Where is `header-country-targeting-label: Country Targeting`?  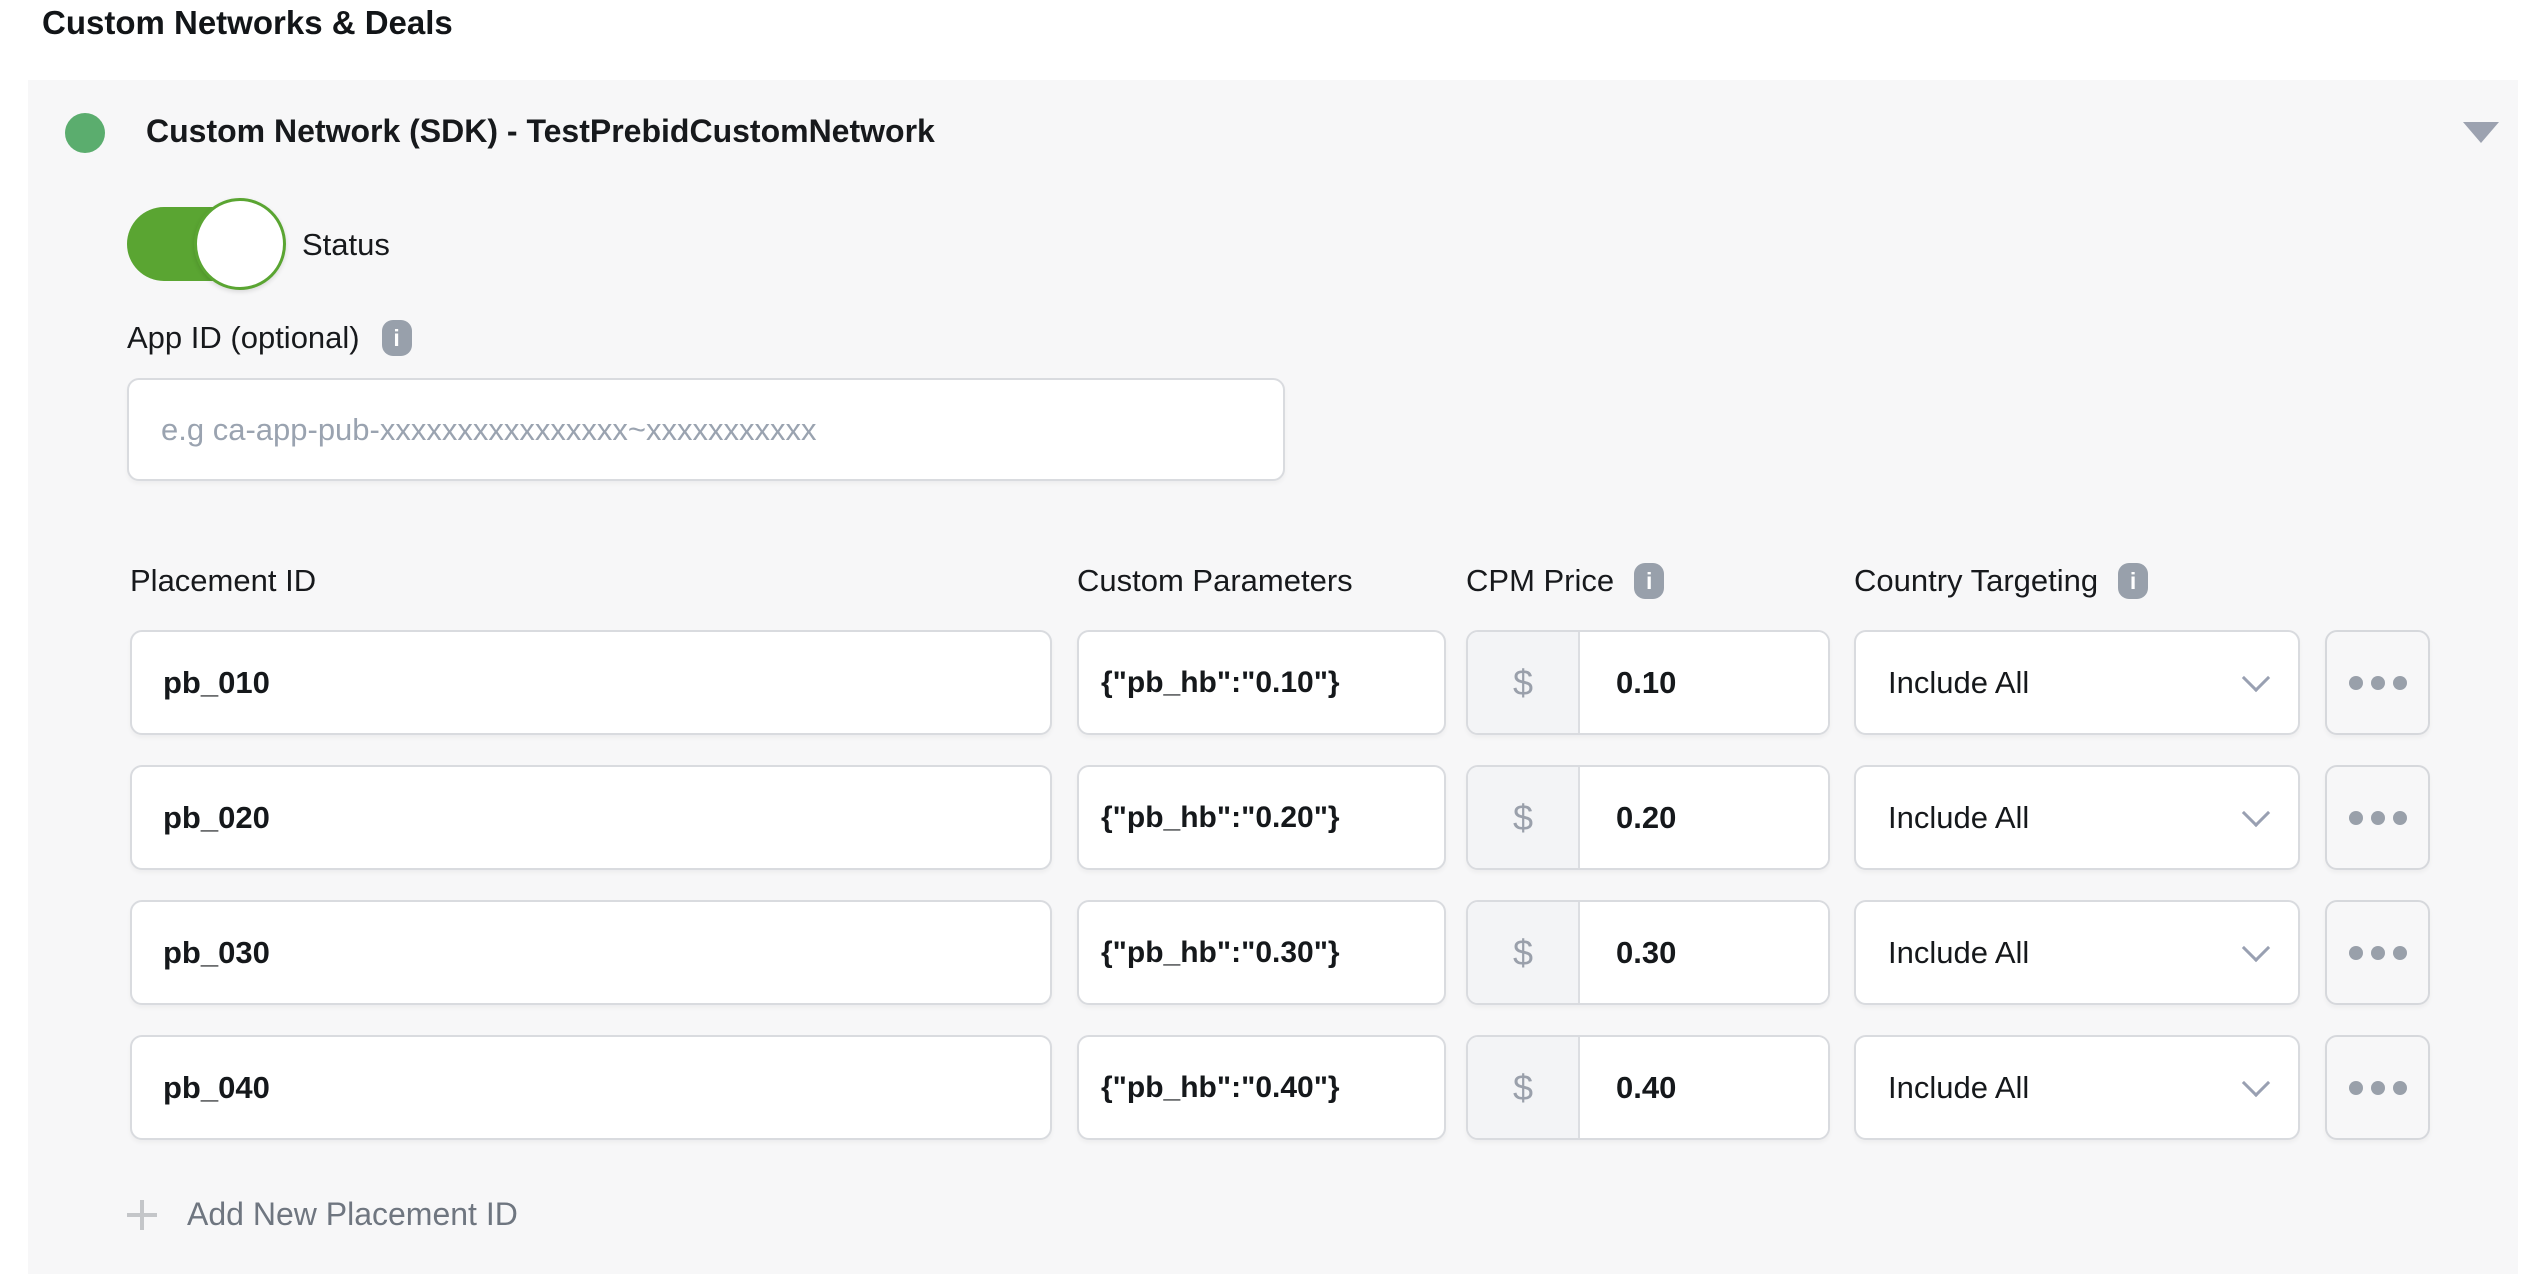
header-country-targeting-label: Country Targeting is located at coordinates (1976, 580).